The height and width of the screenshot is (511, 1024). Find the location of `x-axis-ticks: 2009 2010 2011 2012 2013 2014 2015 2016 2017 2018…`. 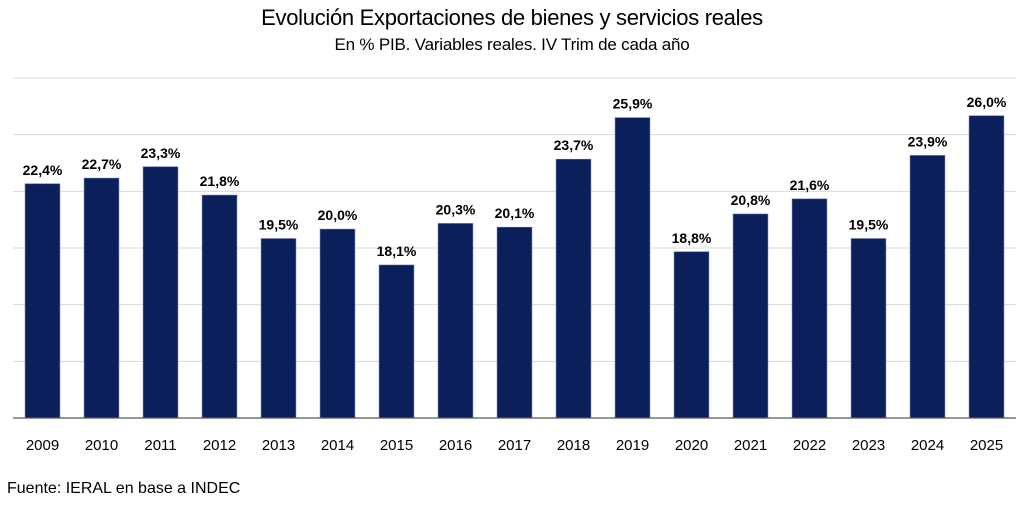

x-axis-ticks: 2009 2010 2011 2012 2013 2014 2015 2016 2017 2018… is located at coordinates (514, 445).